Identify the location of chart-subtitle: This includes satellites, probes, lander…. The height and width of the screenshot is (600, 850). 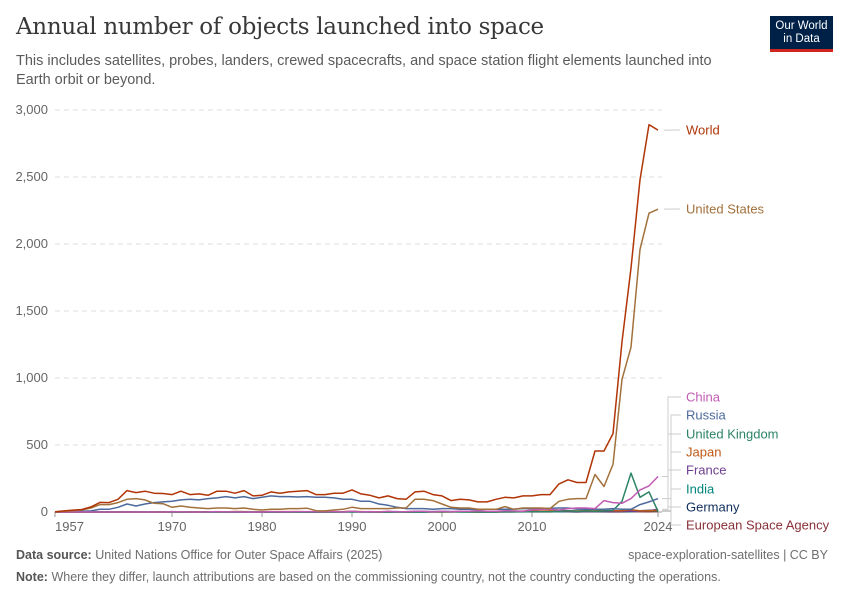
(364, 70).